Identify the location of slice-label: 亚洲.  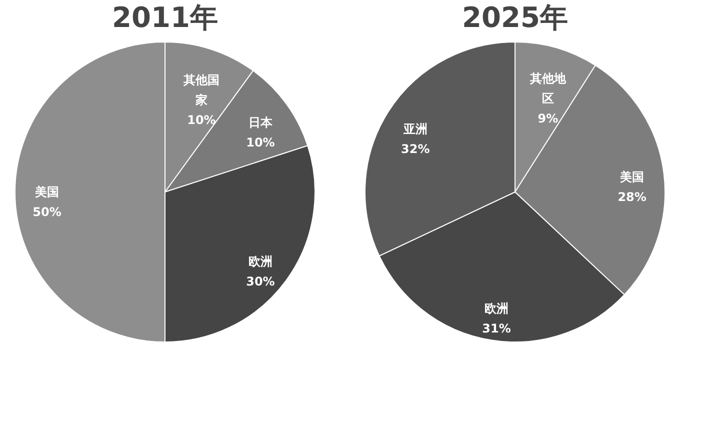
(415, 129).